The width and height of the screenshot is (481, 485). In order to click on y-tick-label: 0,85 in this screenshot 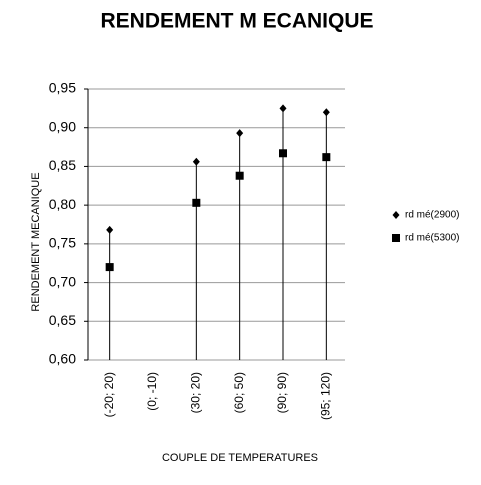, I will do `click(62, 165)`.